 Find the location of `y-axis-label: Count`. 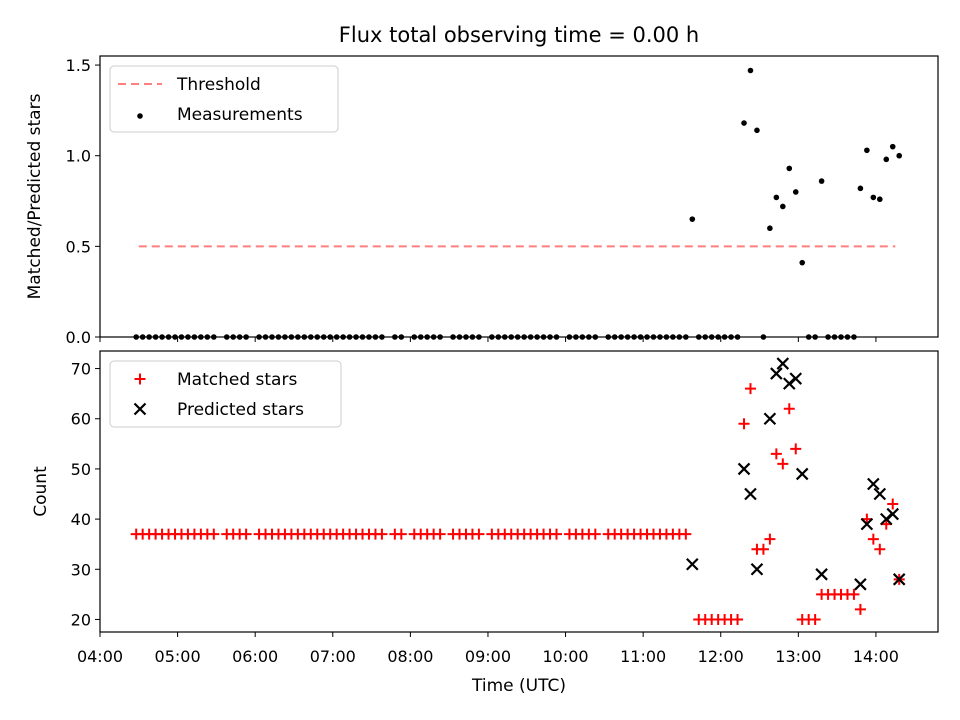

y-axis-label: Count is located at coordinates (41, 491).